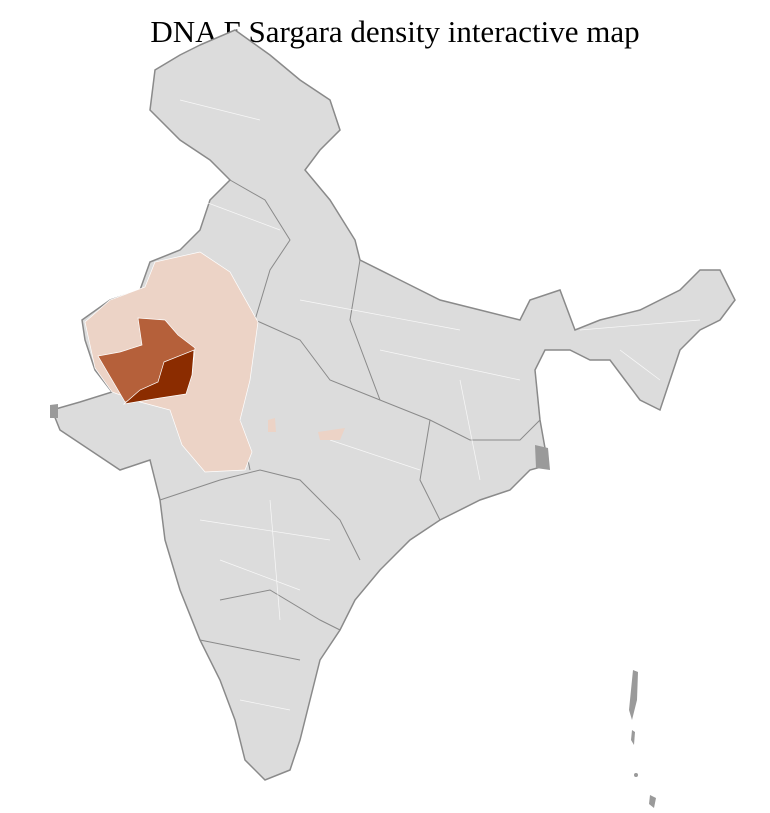 The height and width of the screenshot is (813, 770). Describe the element at coordinates (642, 739) in the screenshot. I see `andaman-nicobar-islands` at that location.